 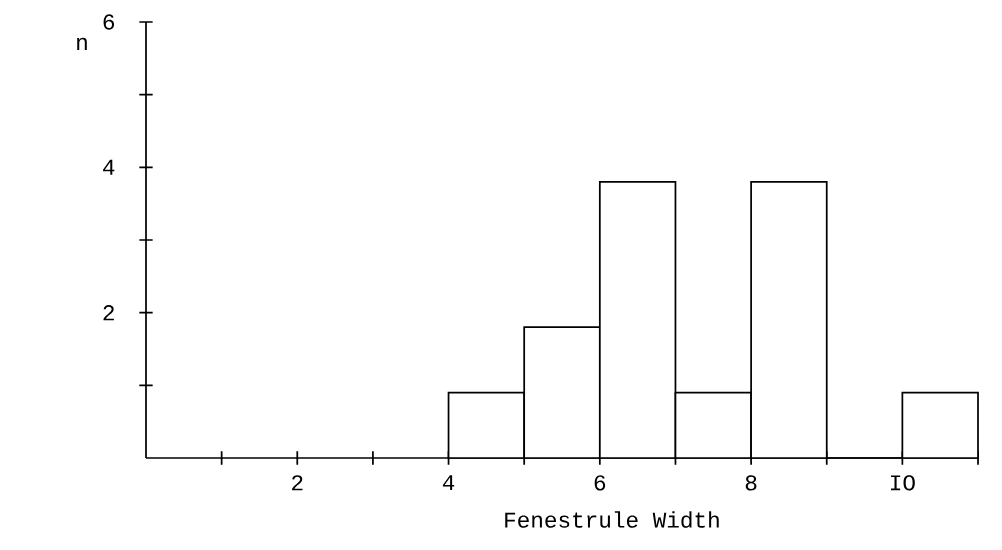 What do you see at coordinates (109, 22) in the screenshot?
I see `y-tick-label: 6` at bounding box center [109, 22].